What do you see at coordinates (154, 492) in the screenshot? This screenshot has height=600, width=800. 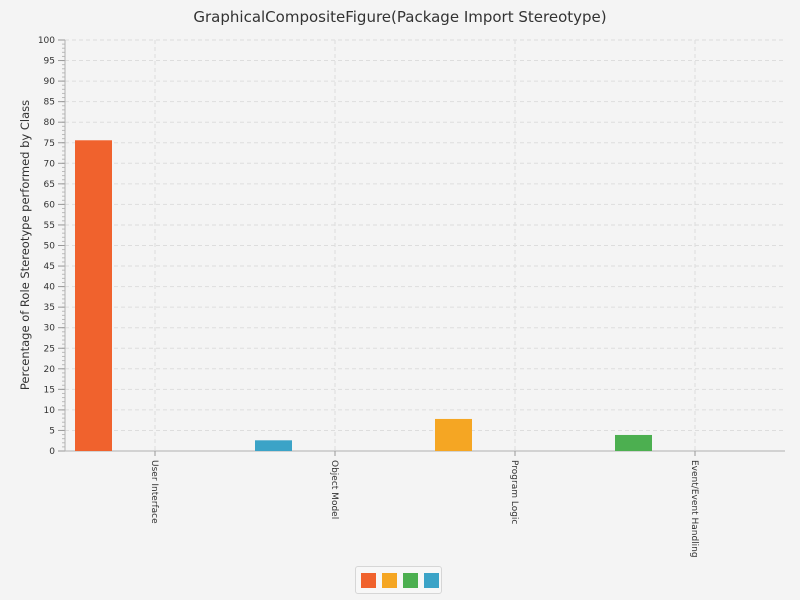 I see `x-category-label: User Interface` at bounding box center [154, 492].